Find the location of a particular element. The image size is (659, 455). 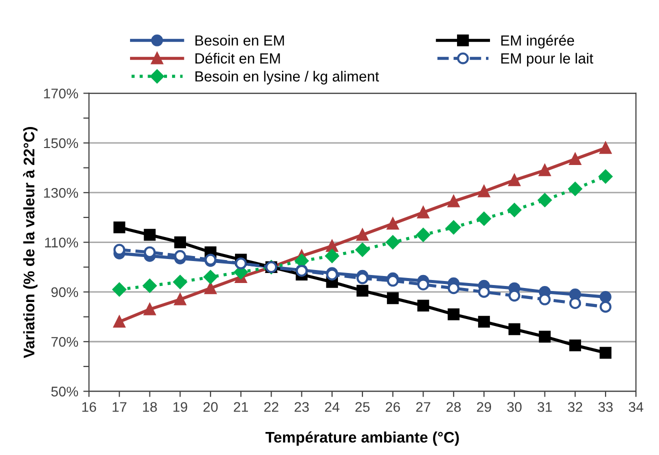

y-tick-label: 130% is located at coordinates (61, 193).